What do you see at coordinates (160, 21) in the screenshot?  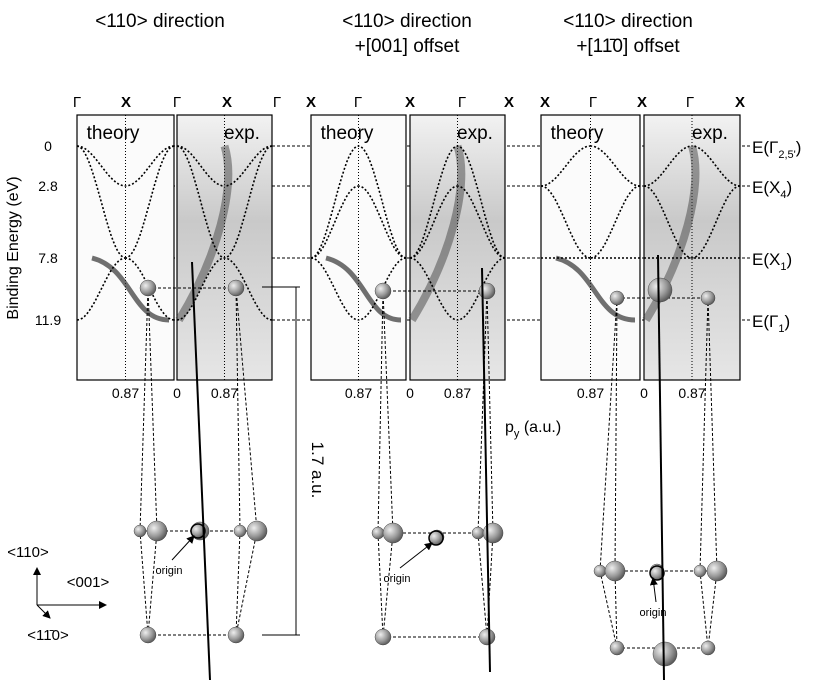 I see `panel-title: <110> direction` at bounding box center [160, 21].